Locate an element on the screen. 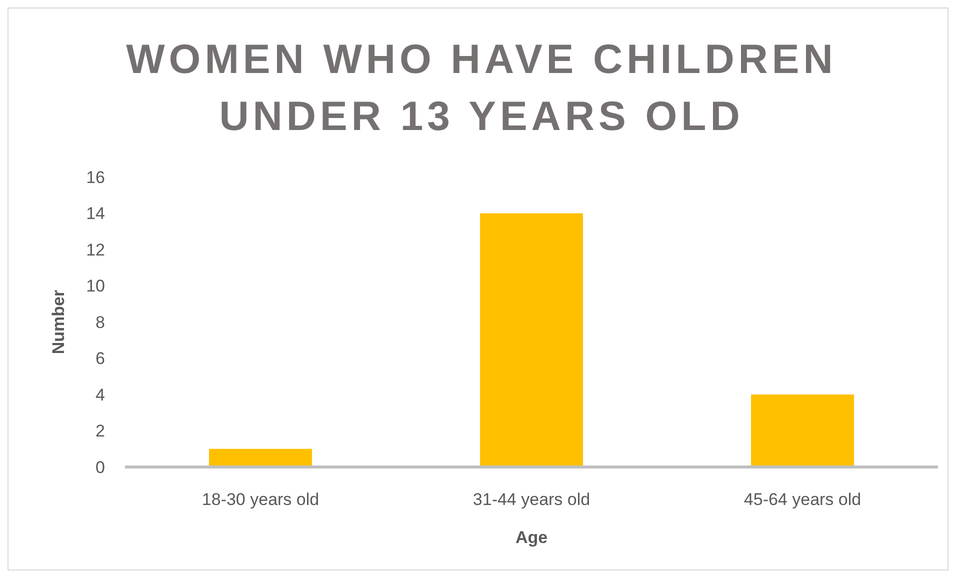  y-tick-label: 12 is located at coordinates (95, 250).